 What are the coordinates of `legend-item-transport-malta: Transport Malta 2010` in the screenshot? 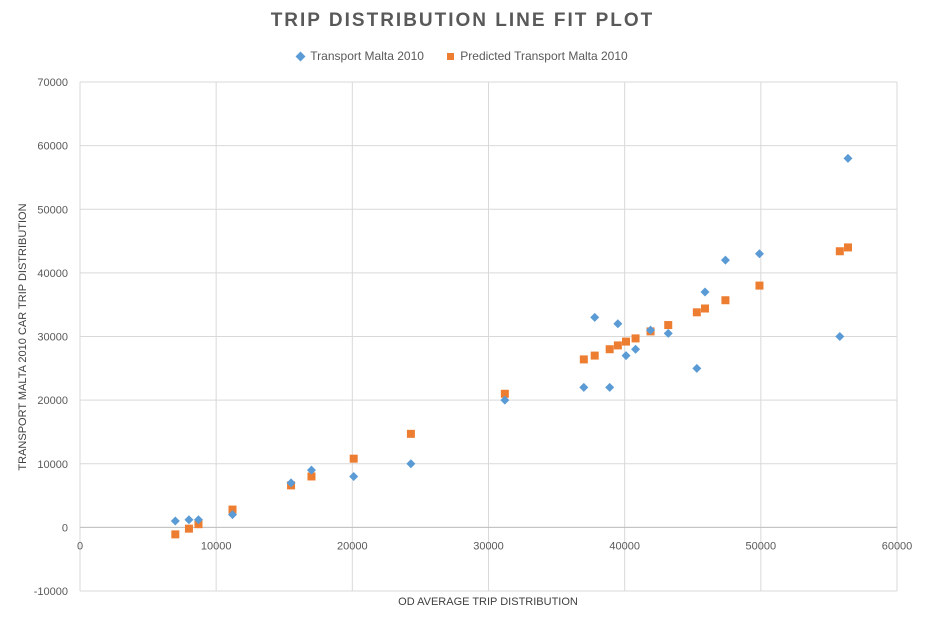 It's located at (359, 56).